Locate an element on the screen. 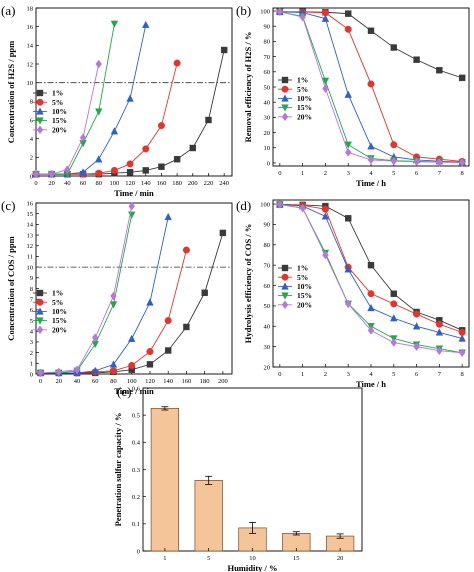 This screenshot has width=474, height=572. x-tick-label: 40 is located at coordinates (77, 381).